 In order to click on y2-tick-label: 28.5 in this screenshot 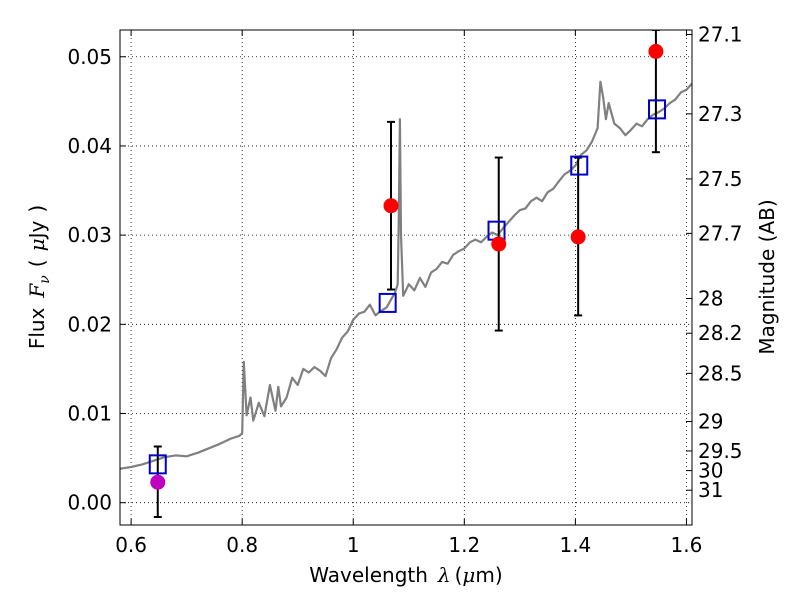, I will do `click(720, 373)`.